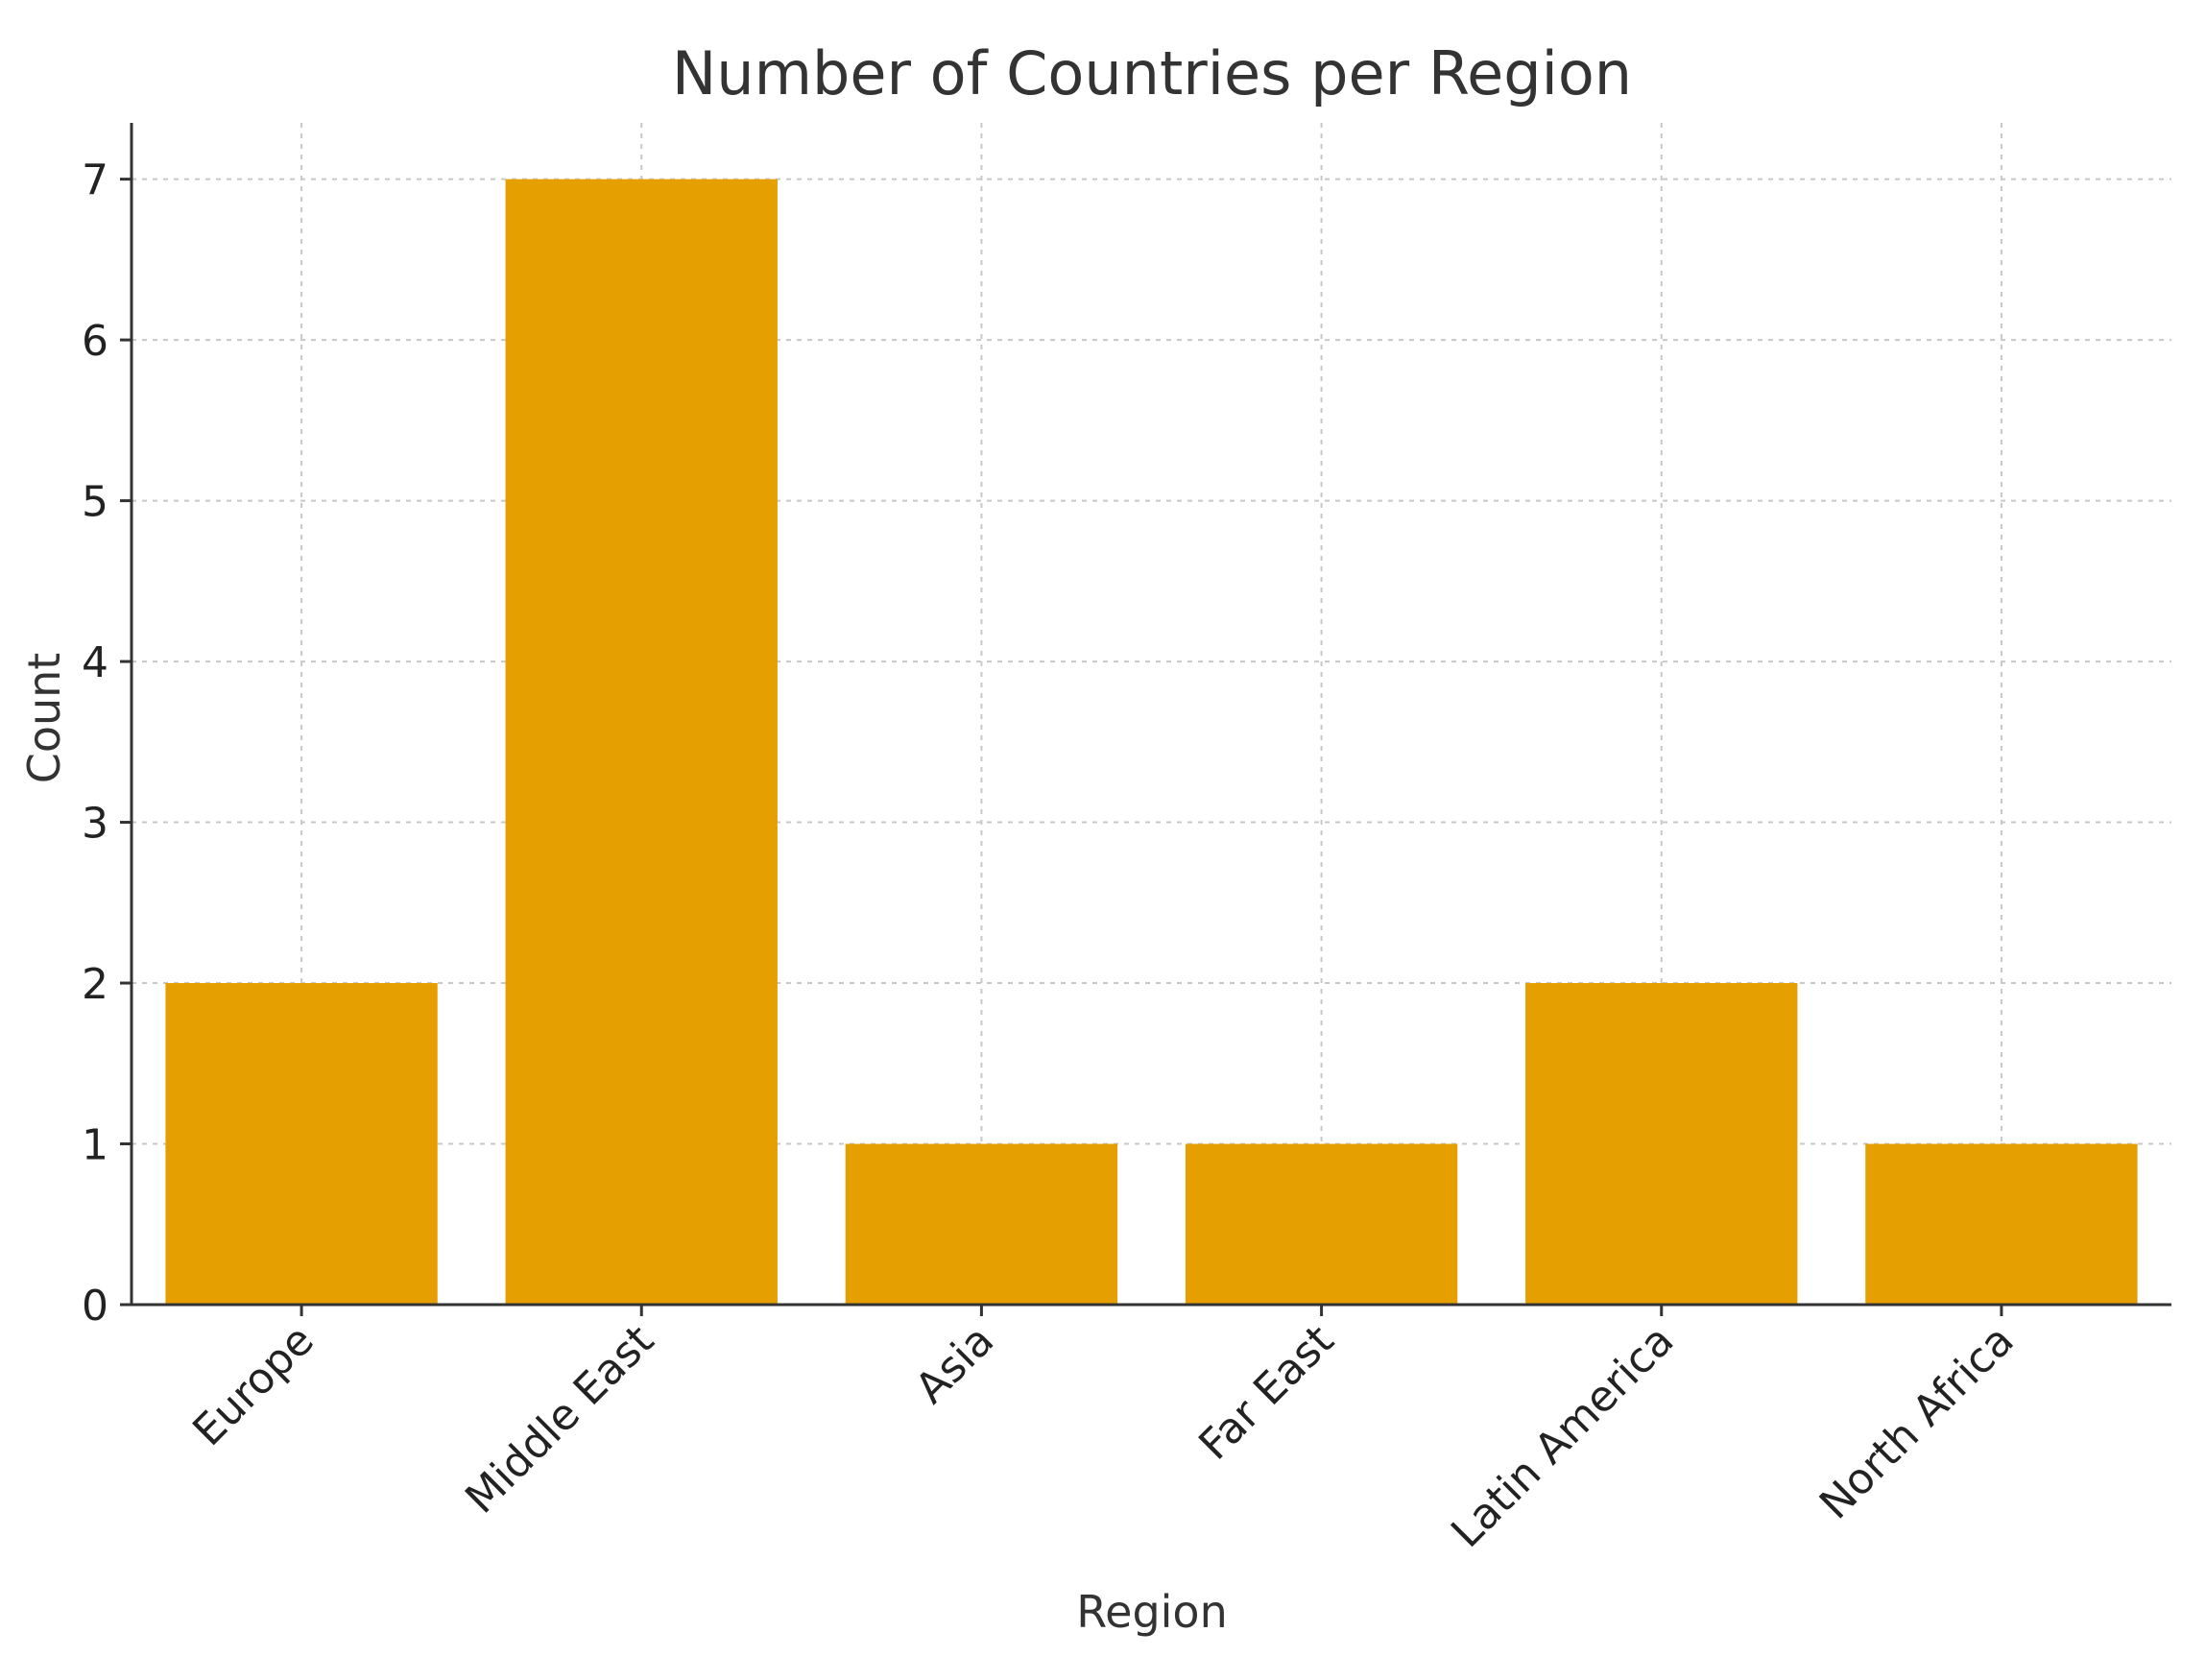  I want to click on x-tick-label: Latin America, so click(1562, 1436).